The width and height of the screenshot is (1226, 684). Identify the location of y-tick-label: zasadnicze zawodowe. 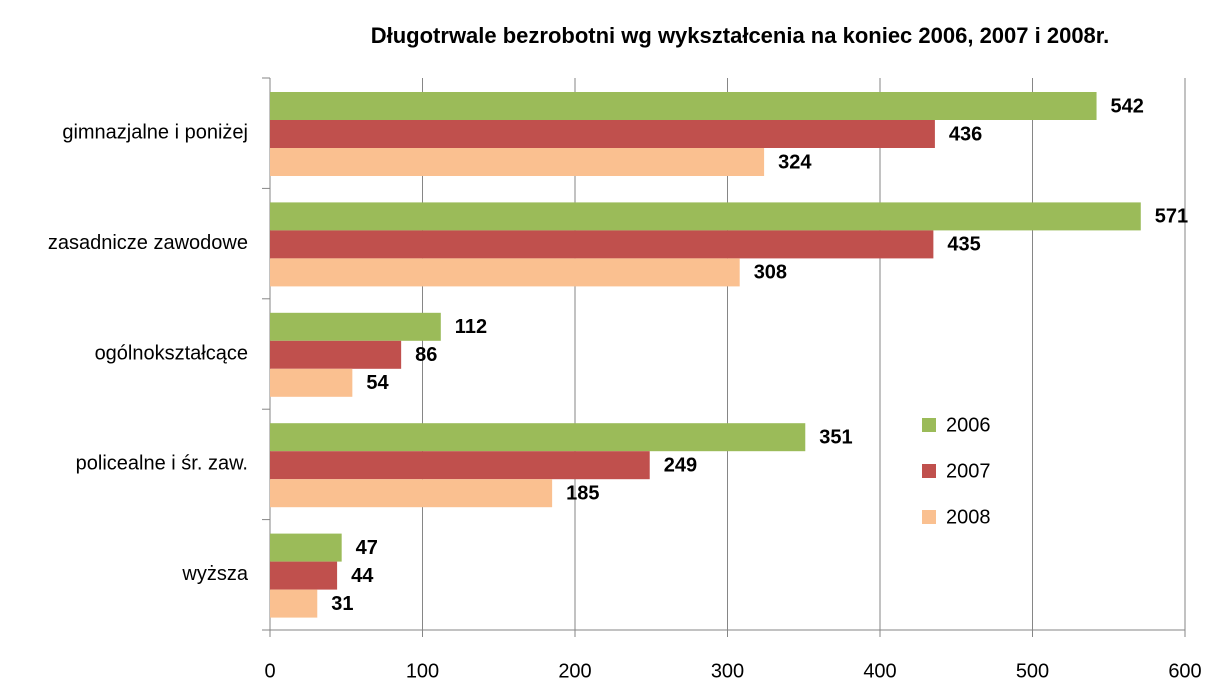
(148, 243).